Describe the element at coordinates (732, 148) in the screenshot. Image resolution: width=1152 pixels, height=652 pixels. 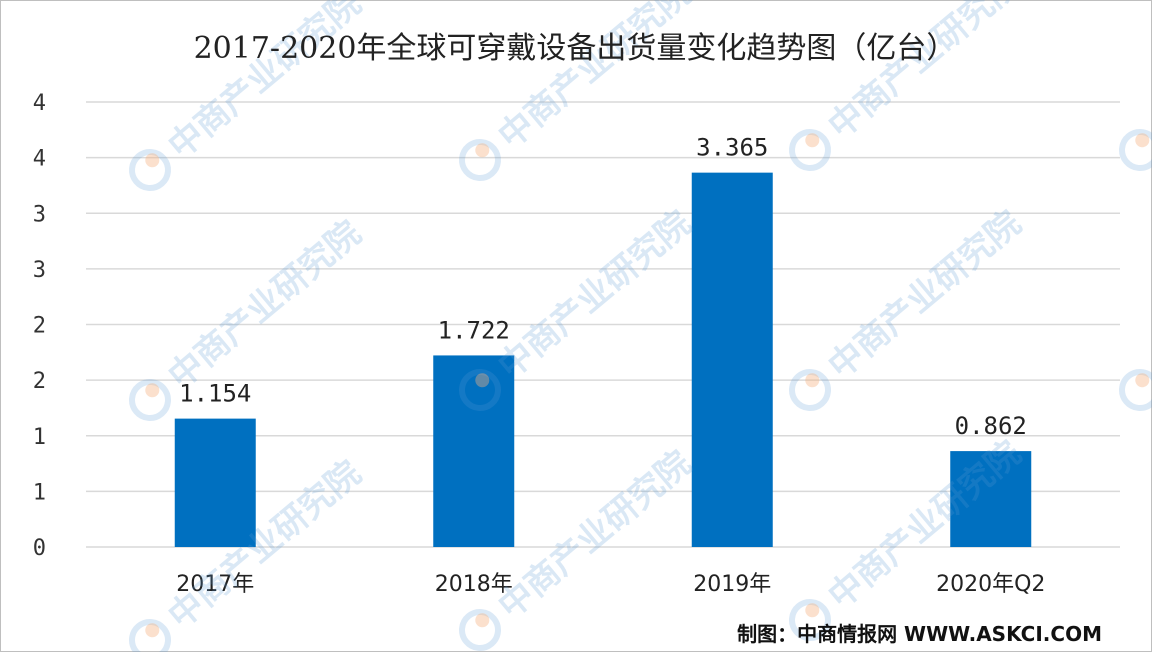
I see `data-label: 3.365` at that location.